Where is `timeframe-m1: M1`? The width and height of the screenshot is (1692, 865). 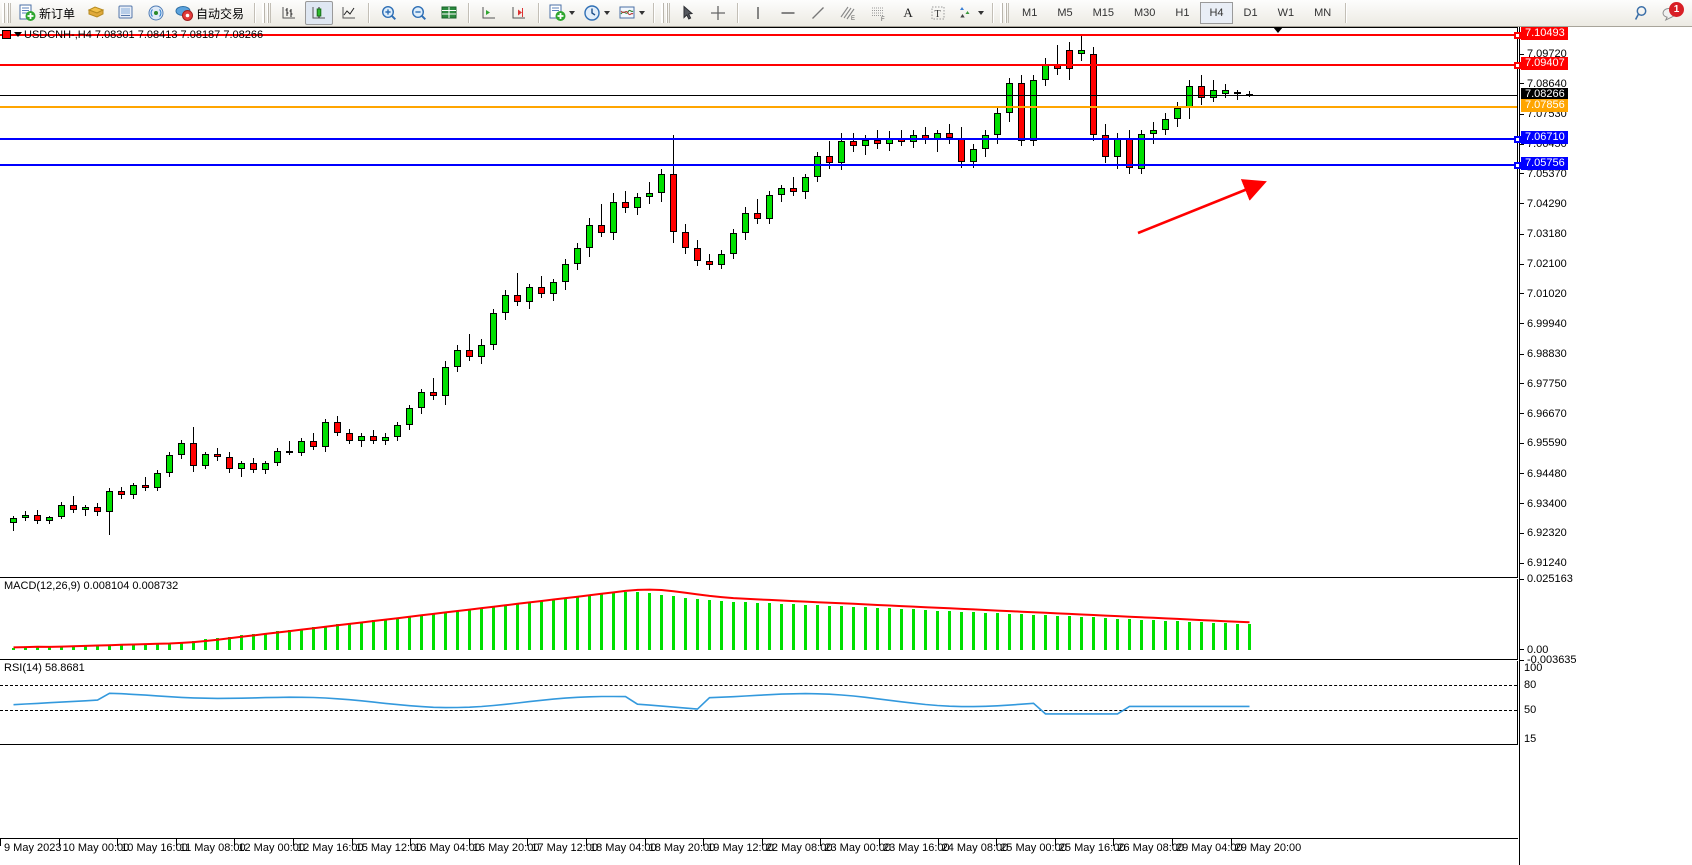 timeframe-m1: M1 is located at coordinates (1030, 13).